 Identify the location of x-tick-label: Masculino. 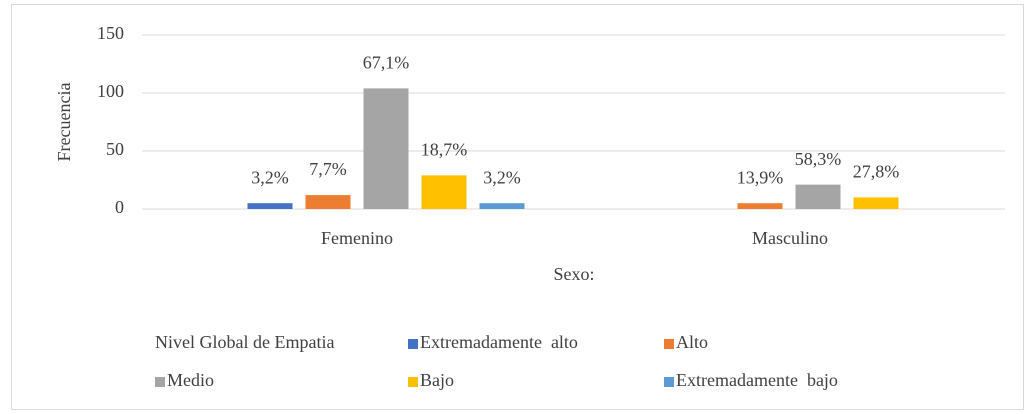
(790, 238).